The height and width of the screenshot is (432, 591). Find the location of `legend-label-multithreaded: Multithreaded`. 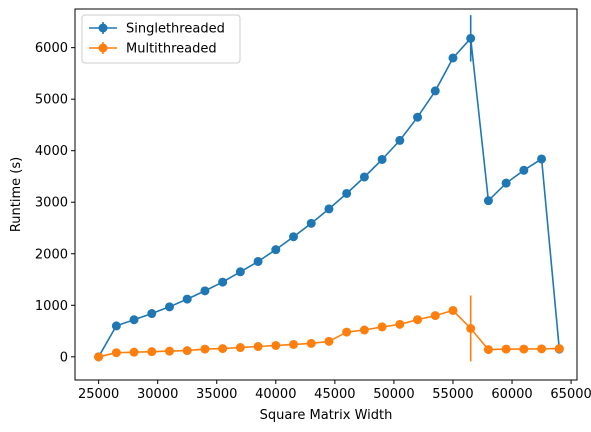

legend-label-multithreaded: Multithreaded is located at coordinates (171, 49).